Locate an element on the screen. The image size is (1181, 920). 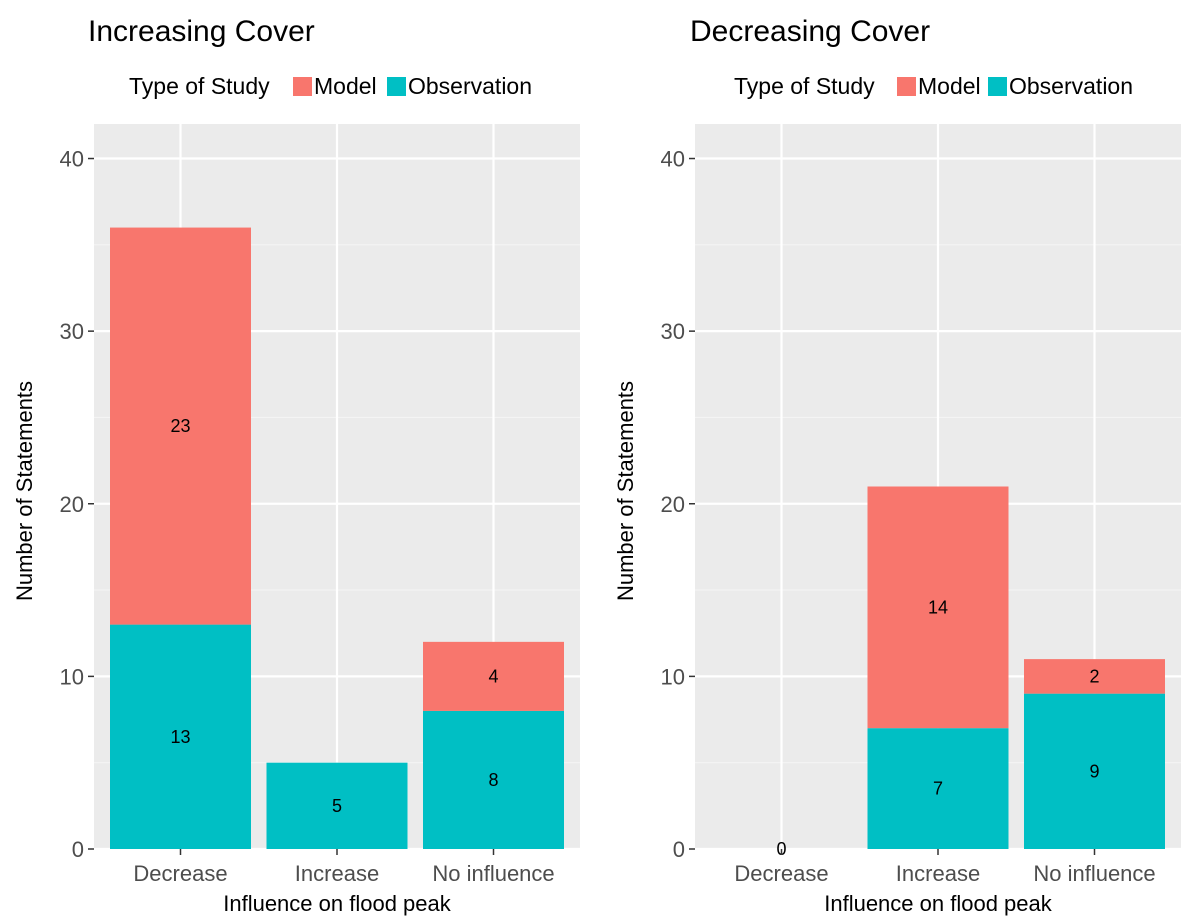
bar-label-model: 2 is located at coordinates (1094, 676).